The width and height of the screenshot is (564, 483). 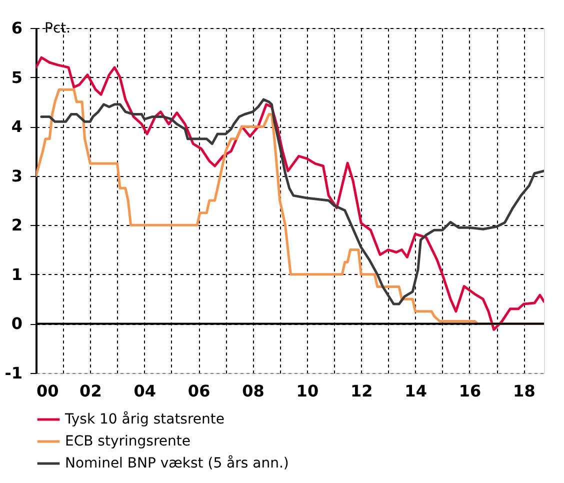 What do you see at coordinates (47, 391) in the screenshot?
I see `x-tick-label: 00` at bounding box center [47, 391].